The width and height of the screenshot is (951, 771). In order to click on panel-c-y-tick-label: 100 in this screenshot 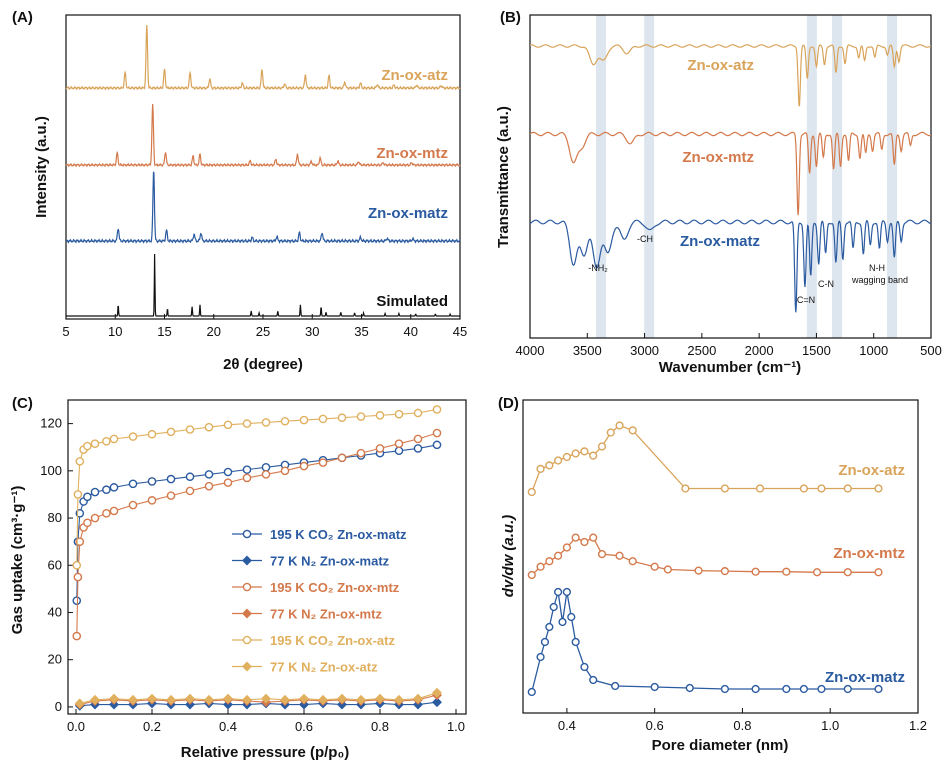, I will do `click(51, 470)`.